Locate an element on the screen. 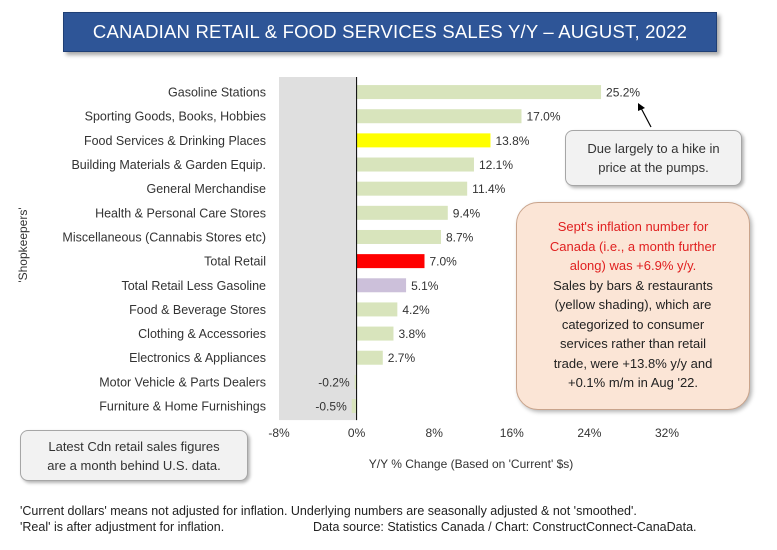 The height and width of the screenshot is (550, 777). bars-restaurants-line: trade, were +13.8% y/y and is located at coordinates (633, 363).